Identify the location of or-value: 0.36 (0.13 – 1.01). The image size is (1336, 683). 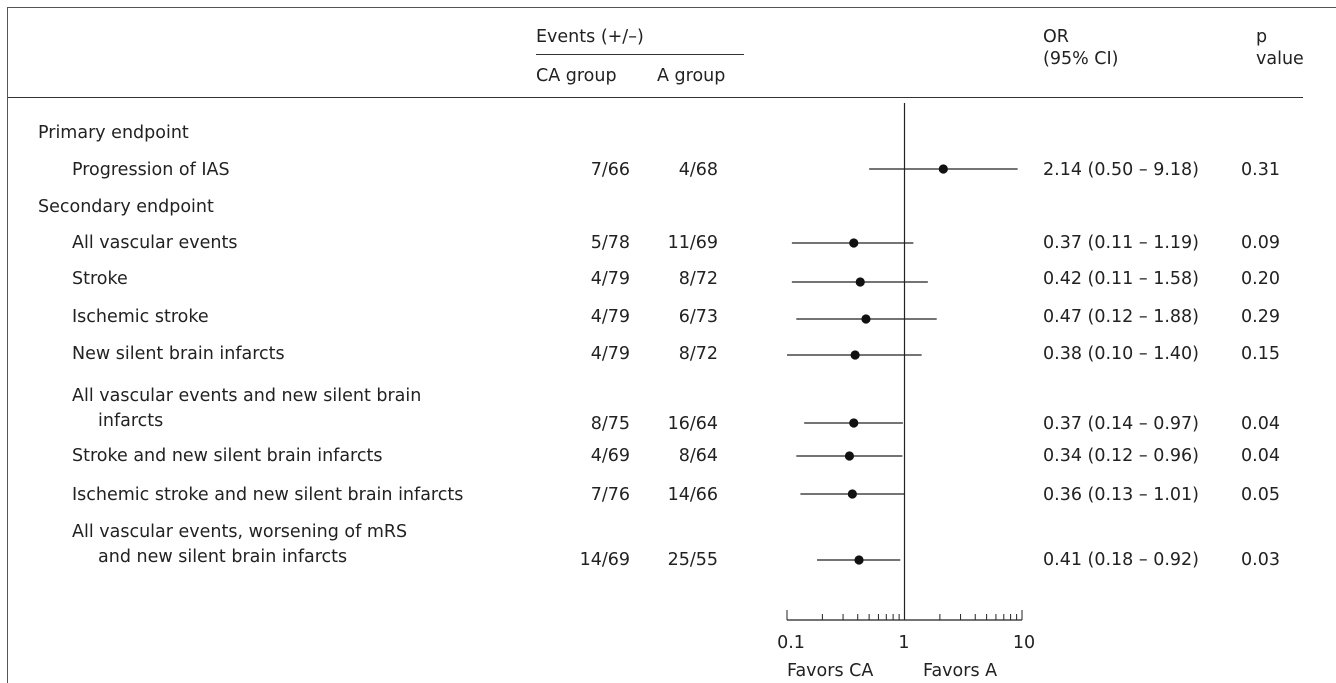
(1121, 495).